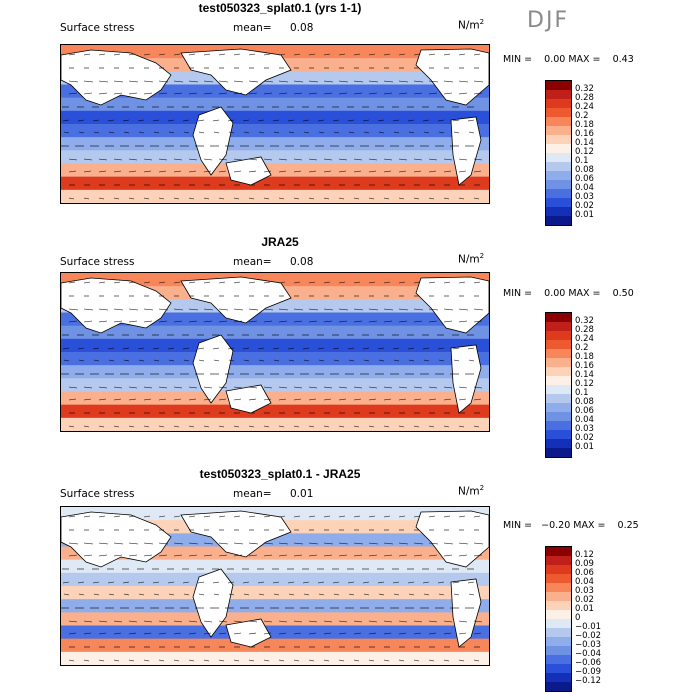 This screenshot has width=700, height=700. I want to click on colorbar-tick-label: 0.32, so click(584, 321).